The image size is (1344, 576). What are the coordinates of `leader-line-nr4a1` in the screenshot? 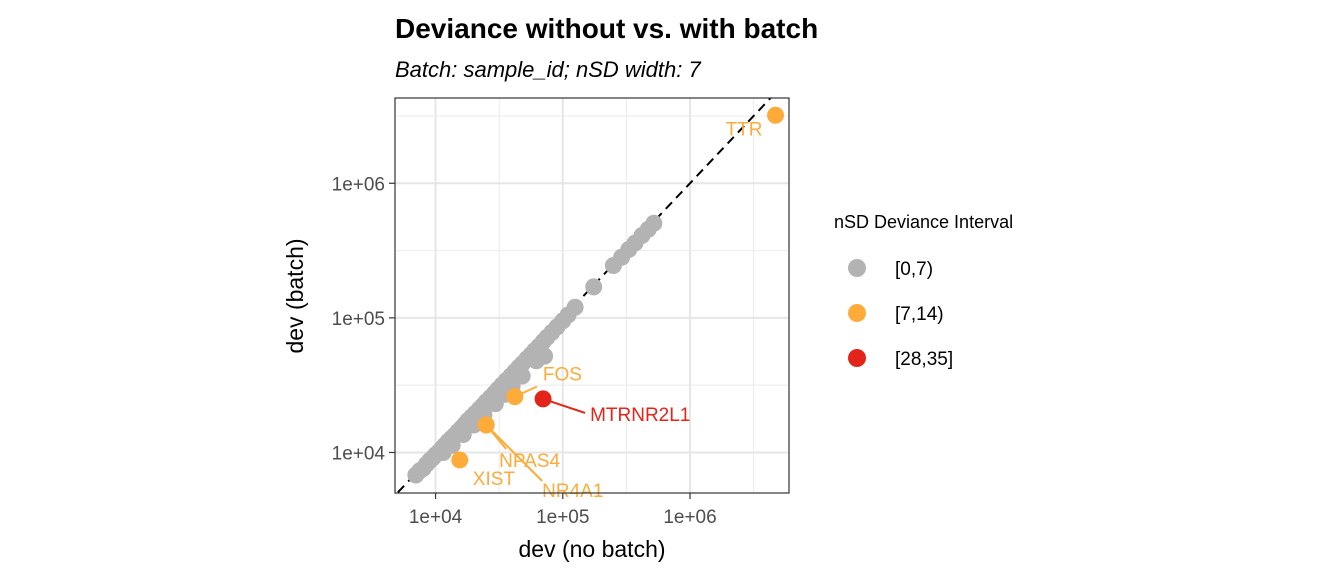 It's located at (514, 453).